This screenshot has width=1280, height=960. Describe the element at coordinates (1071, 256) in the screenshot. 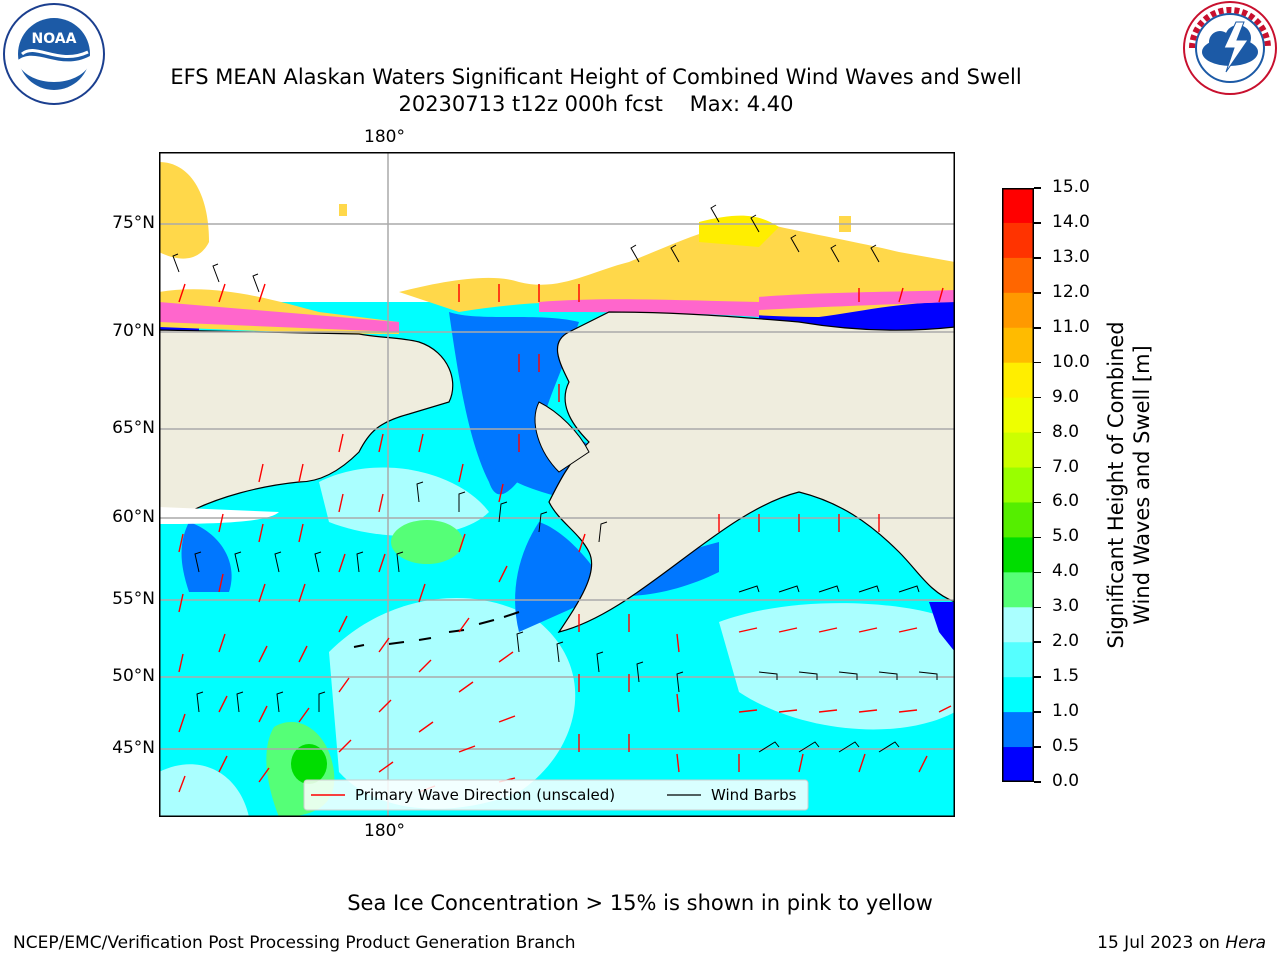

I see `colorbar-tick-label: 13.0` at that location.